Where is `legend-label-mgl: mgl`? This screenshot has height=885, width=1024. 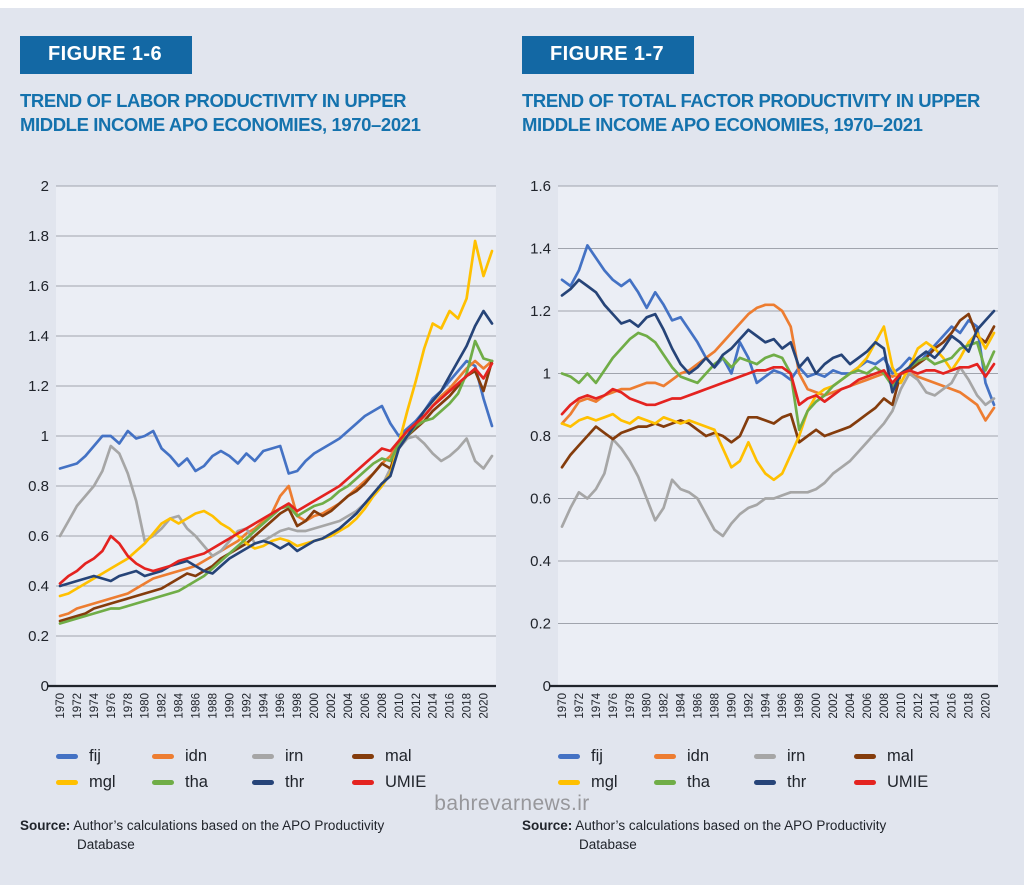
legend-label-mgl: mgl is located at coordinates (604, 781).